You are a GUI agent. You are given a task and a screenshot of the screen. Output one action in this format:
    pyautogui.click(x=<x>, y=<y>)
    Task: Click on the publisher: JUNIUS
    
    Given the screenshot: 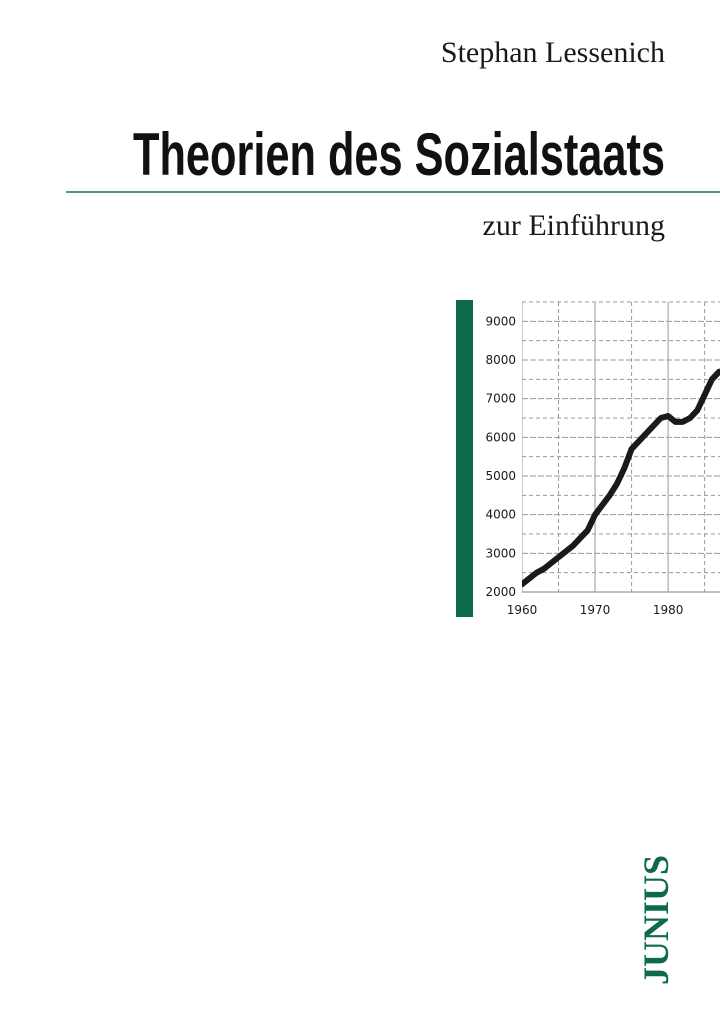 What is the action you would take?
    pyautogui.click(x=656, y=920)
    